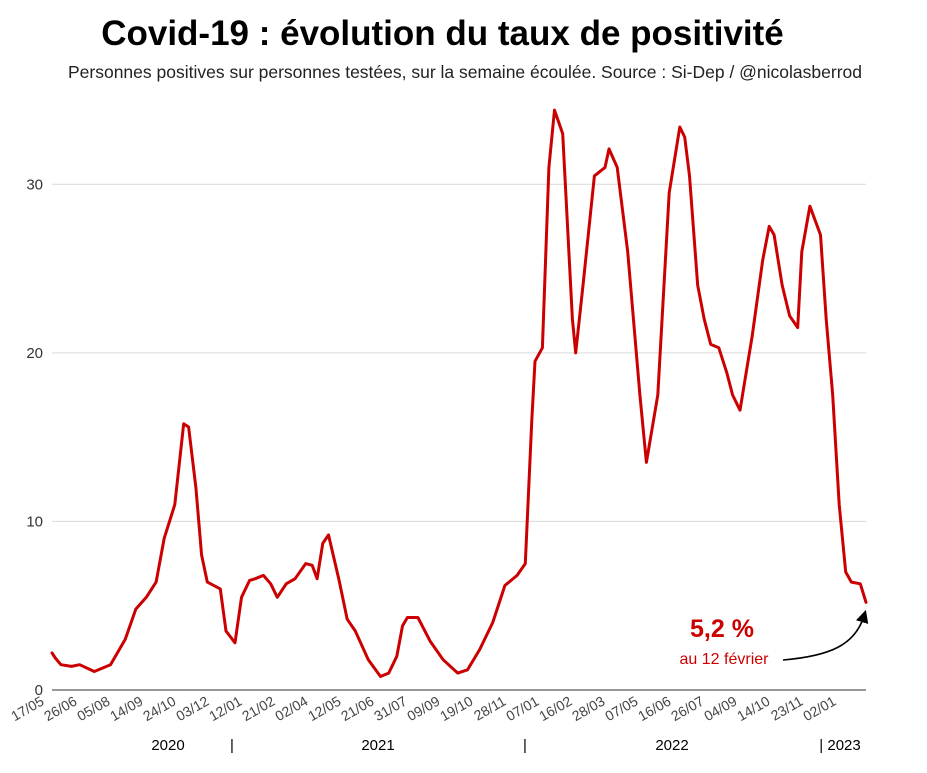 The width and height of the screenshot is (927, 773). What do you see at coordinates (839, 745) in the screenshot?
I see `year-label: | 2023` at bounding box center [839, 745].